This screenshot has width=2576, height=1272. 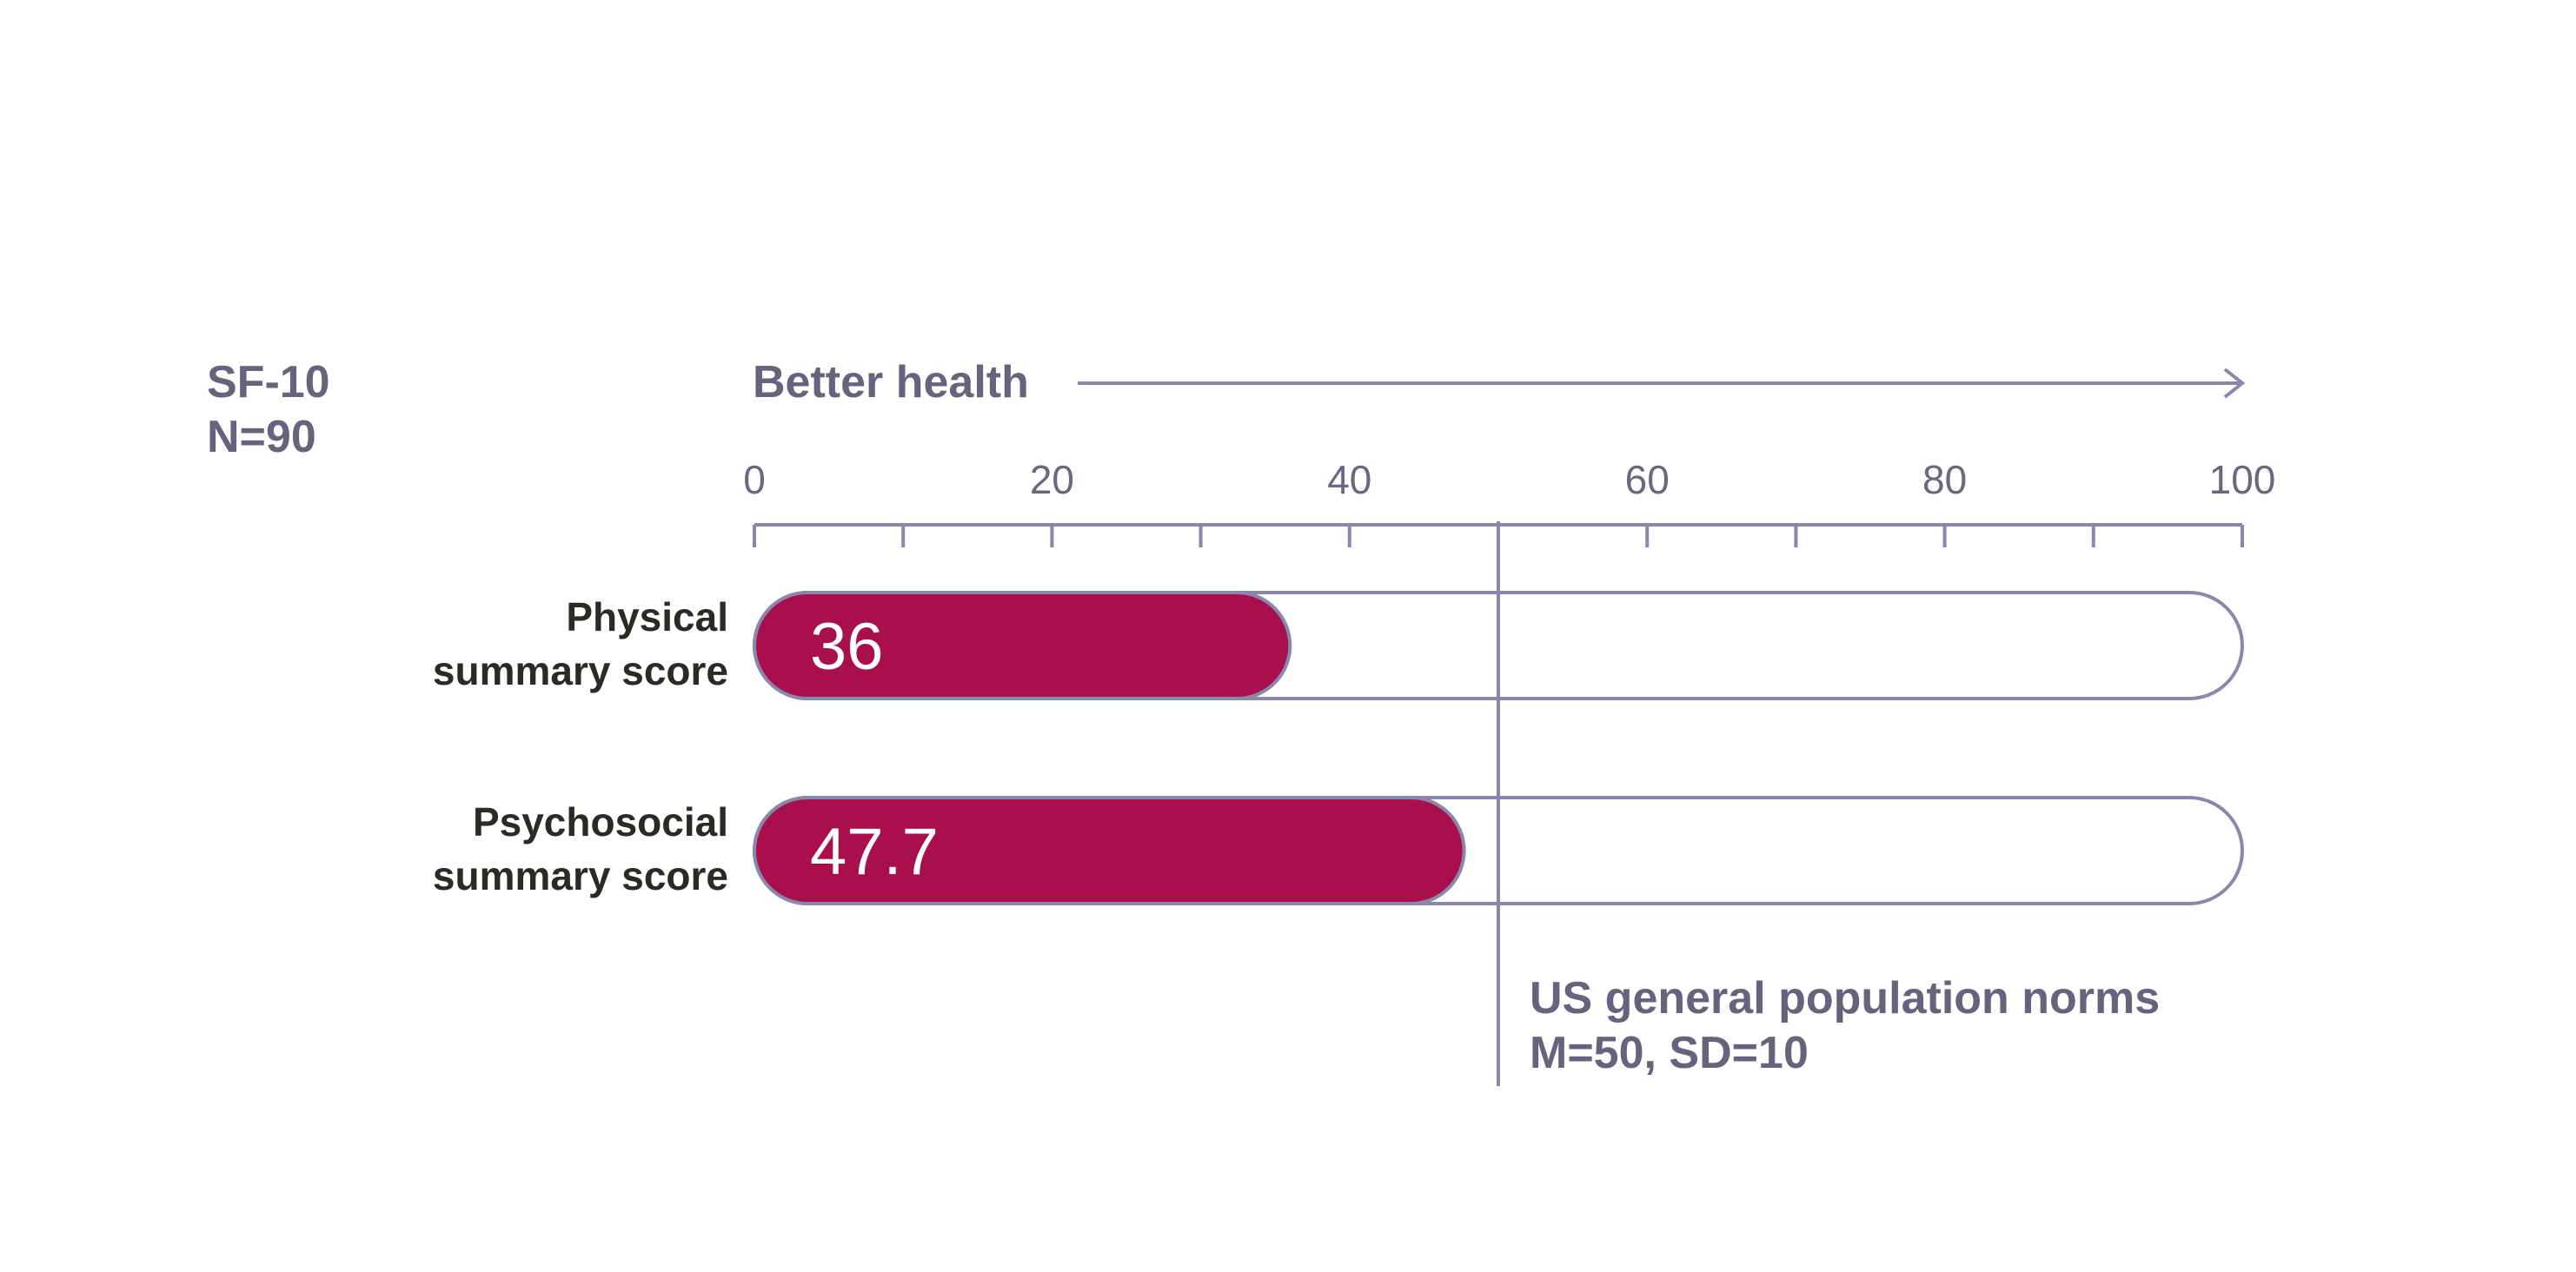 I want to click on axis-direction-label: Better health, so click(x=891, y=382).